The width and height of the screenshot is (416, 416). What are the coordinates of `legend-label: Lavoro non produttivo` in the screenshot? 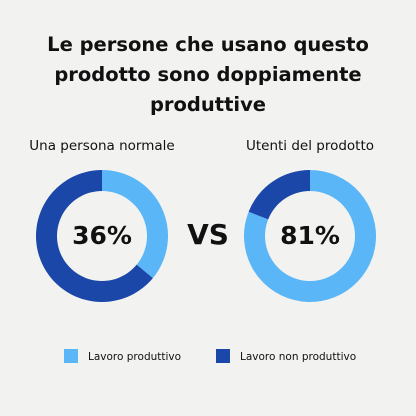 It's located at (298, 357).